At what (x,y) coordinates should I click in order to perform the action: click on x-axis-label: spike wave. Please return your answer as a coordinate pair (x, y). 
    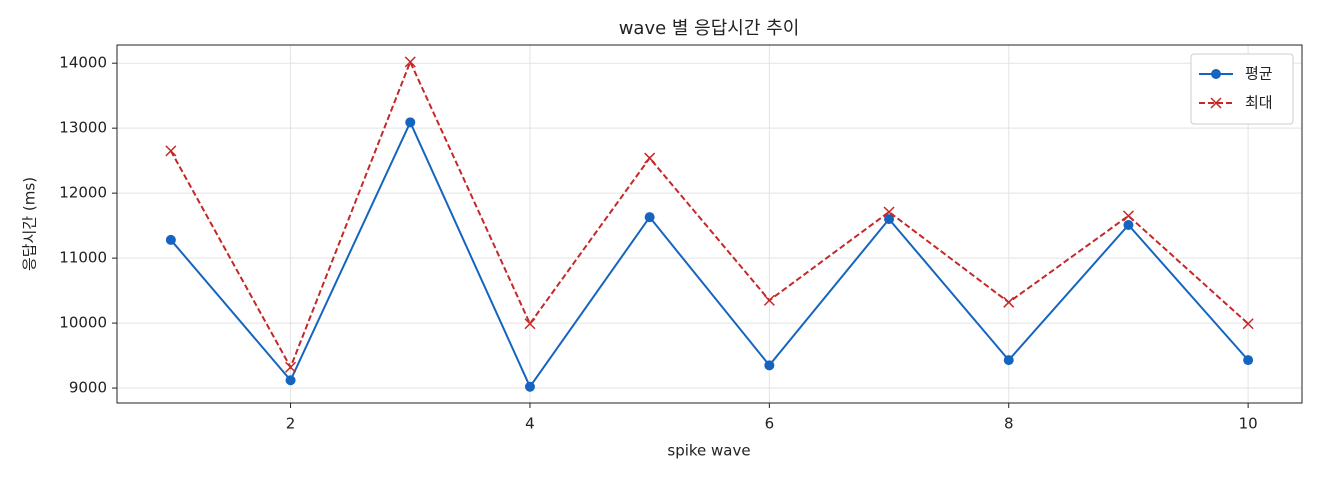
    Looking at the image, I should click on (708, 451).